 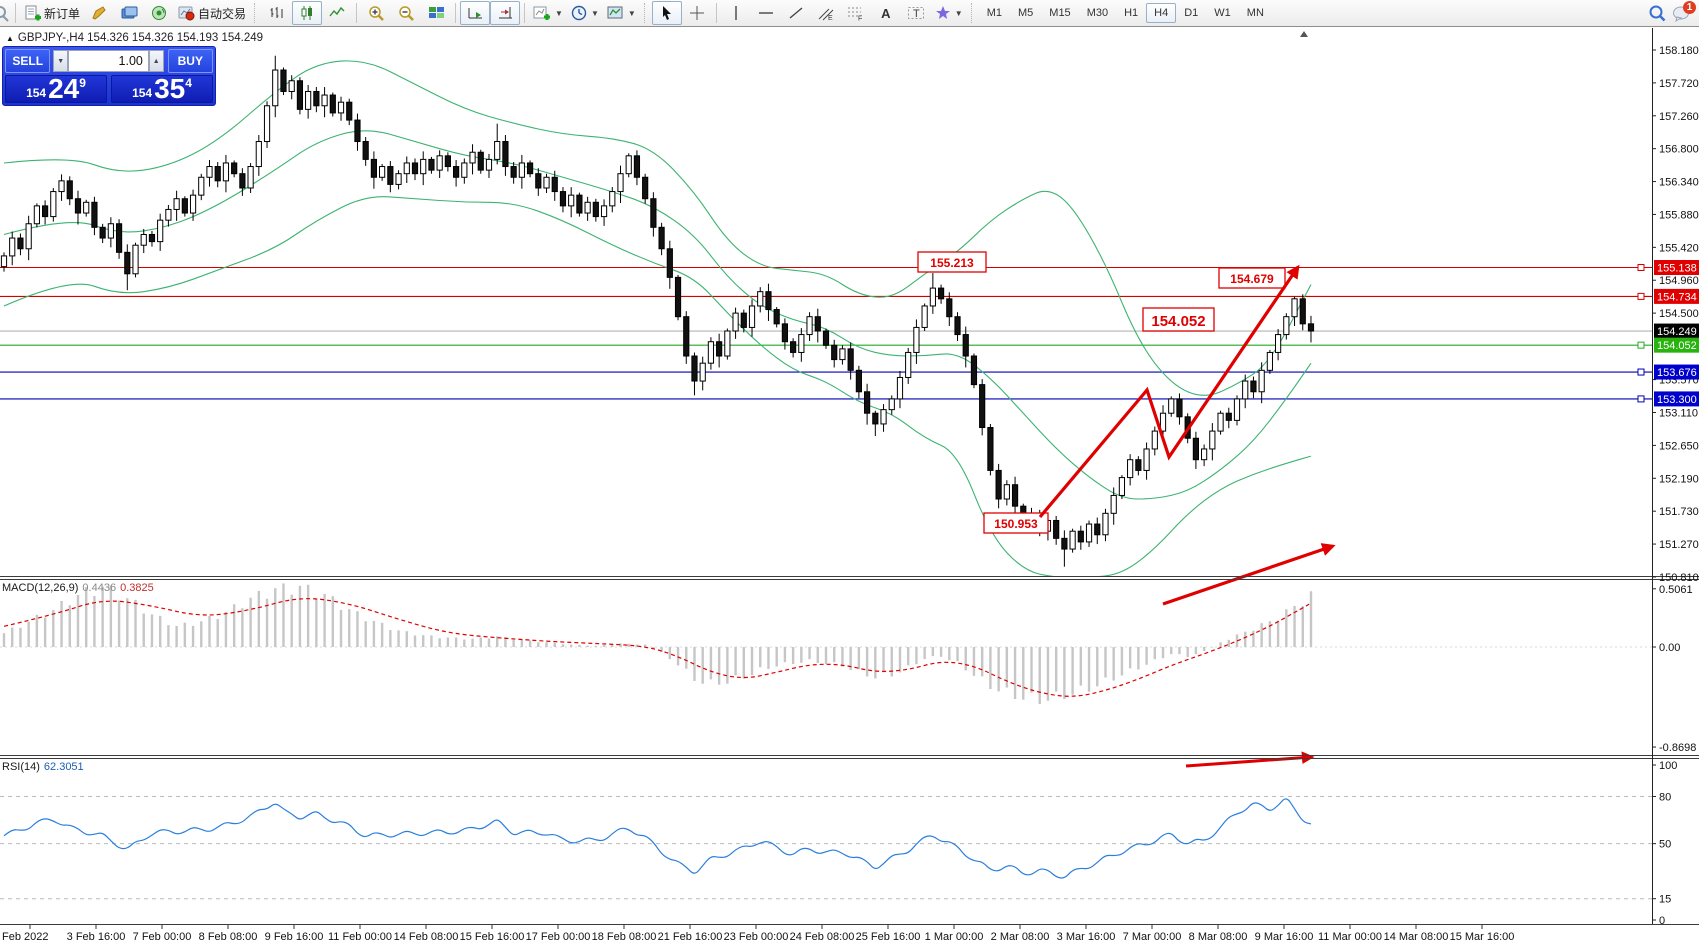 What do you see at coordinates (78, 588) in the screenshot?
I see `macd-indicator-label: MACD(12,26,9) 0.4436 0.3825` at bounding box center [78, 588].